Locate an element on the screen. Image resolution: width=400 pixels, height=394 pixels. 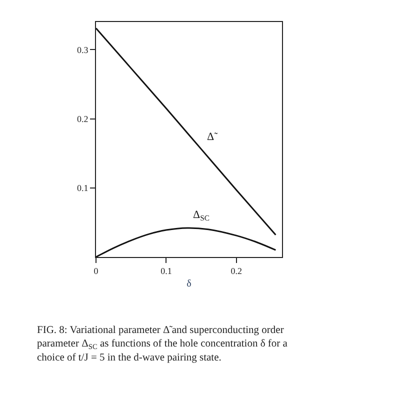
x-tick-label: 0.2 is located at coordinates (236, 271).